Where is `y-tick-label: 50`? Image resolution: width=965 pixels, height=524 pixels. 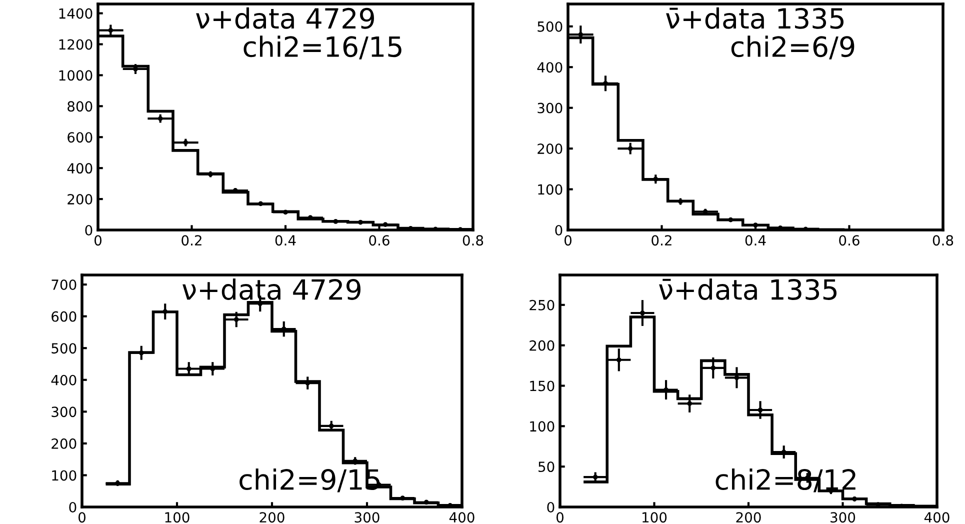
y-tick-label: 50 is located at coordinates (546, 467).